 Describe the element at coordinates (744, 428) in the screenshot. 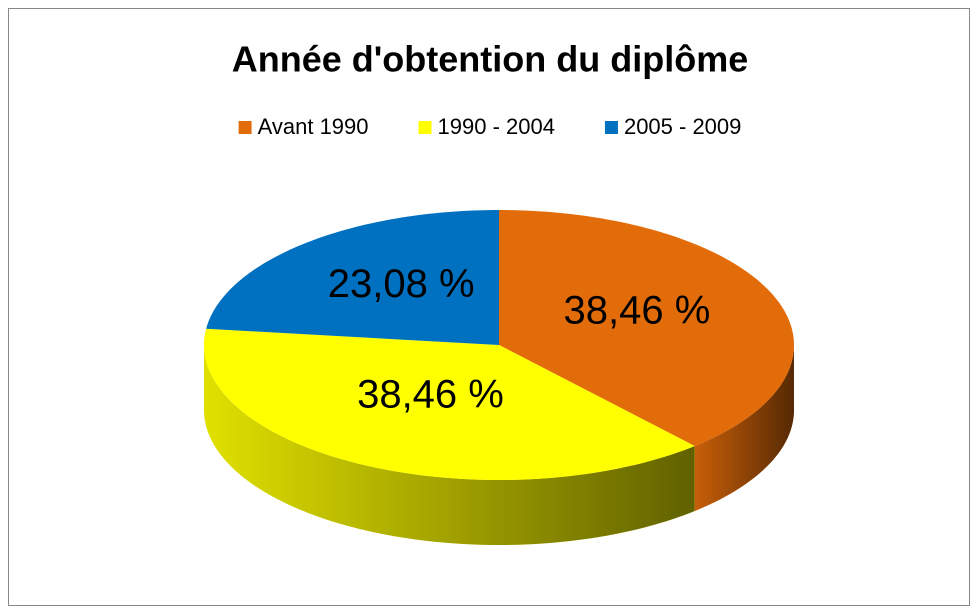

I see `slice-side-shade` at that location.